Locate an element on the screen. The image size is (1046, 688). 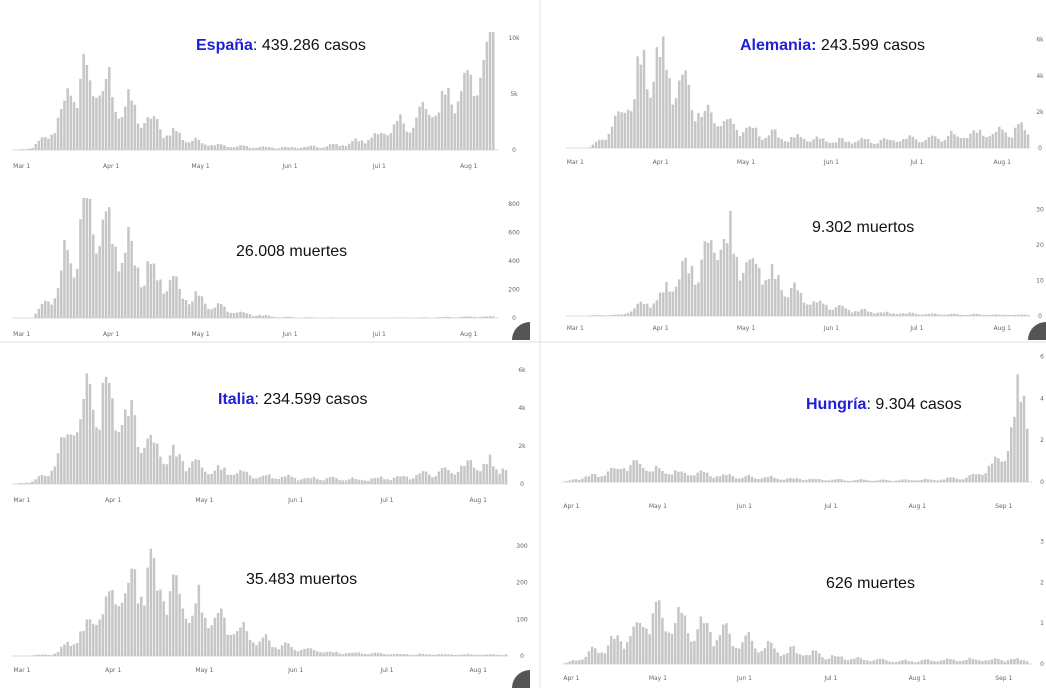
x-tick-label: Aug 1 is located at coordinates (918, 506).